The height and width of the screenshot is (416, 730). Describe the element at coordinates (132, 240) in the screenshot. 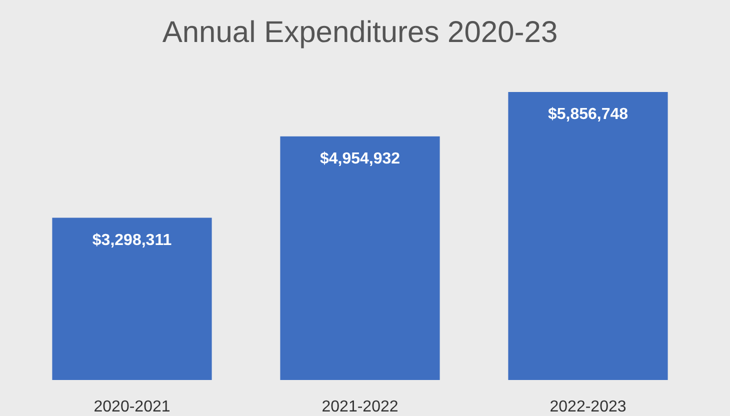

I see `data-label: $3,298,311` at that location.